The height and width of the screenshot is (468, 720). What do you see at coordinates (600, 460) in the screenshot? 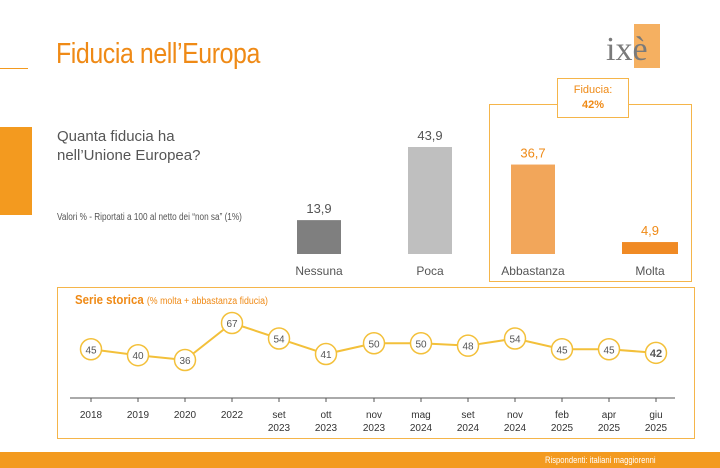
I see `footer-source: Rispondenti: italiani maggiorenni` at bounding box center [600, 460].